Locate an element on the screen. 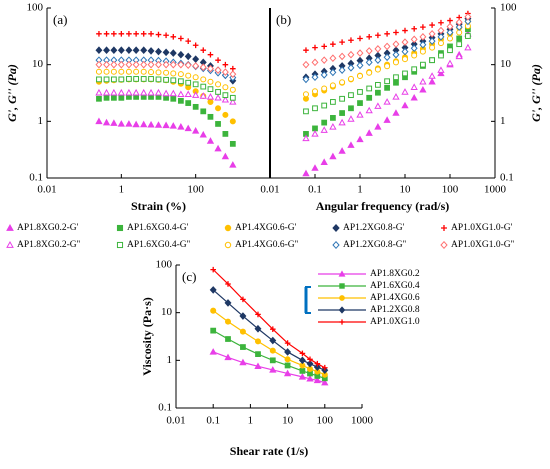 The image size is (550, 469). x-tick-label: 0.1 is located at coordinates (213, 421).